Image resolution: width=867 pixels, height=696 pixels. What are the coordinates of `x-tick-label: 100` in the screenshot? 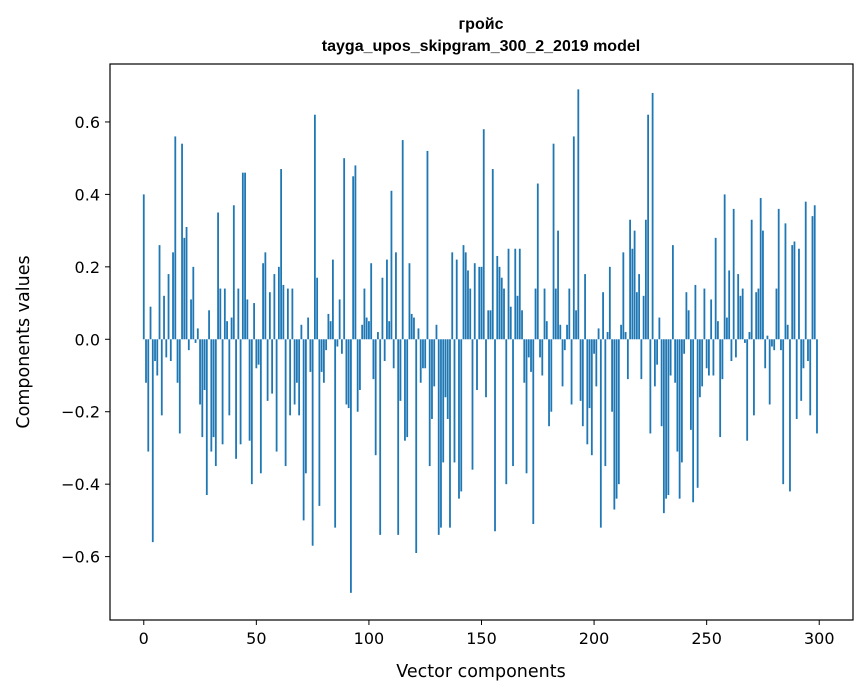 It's located at (369, 638).